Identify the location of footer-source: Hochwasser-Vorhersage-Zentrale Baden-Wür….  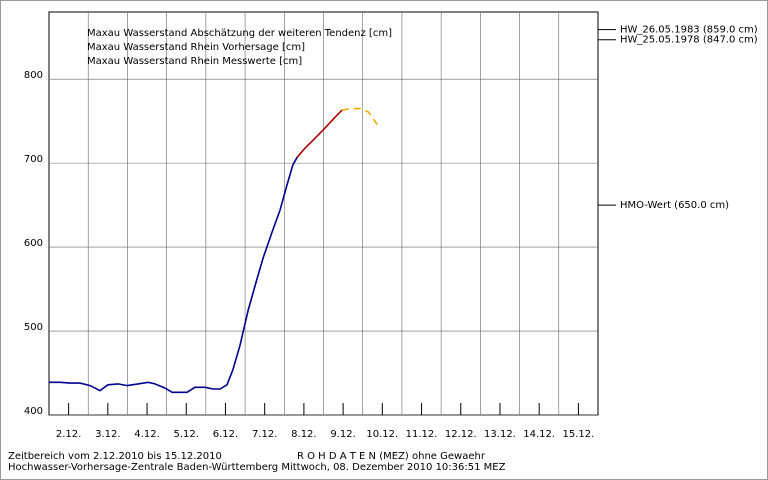
(257, 467).